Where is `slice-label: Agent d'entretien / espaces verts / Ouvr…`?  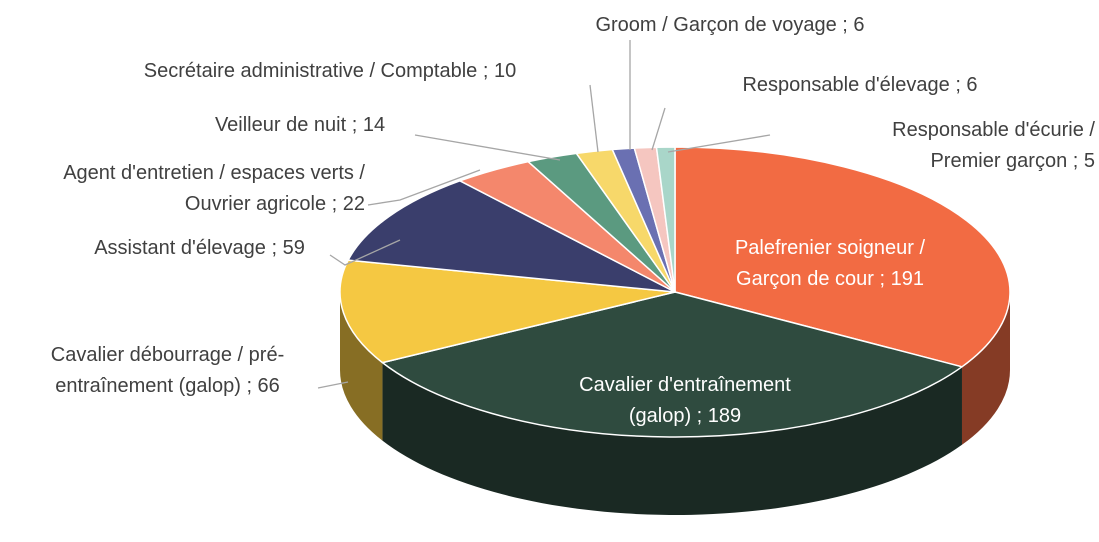
slice-label: Agent d'entretien / espaces verts / Ouvr… is located at coordinates (214, 188).